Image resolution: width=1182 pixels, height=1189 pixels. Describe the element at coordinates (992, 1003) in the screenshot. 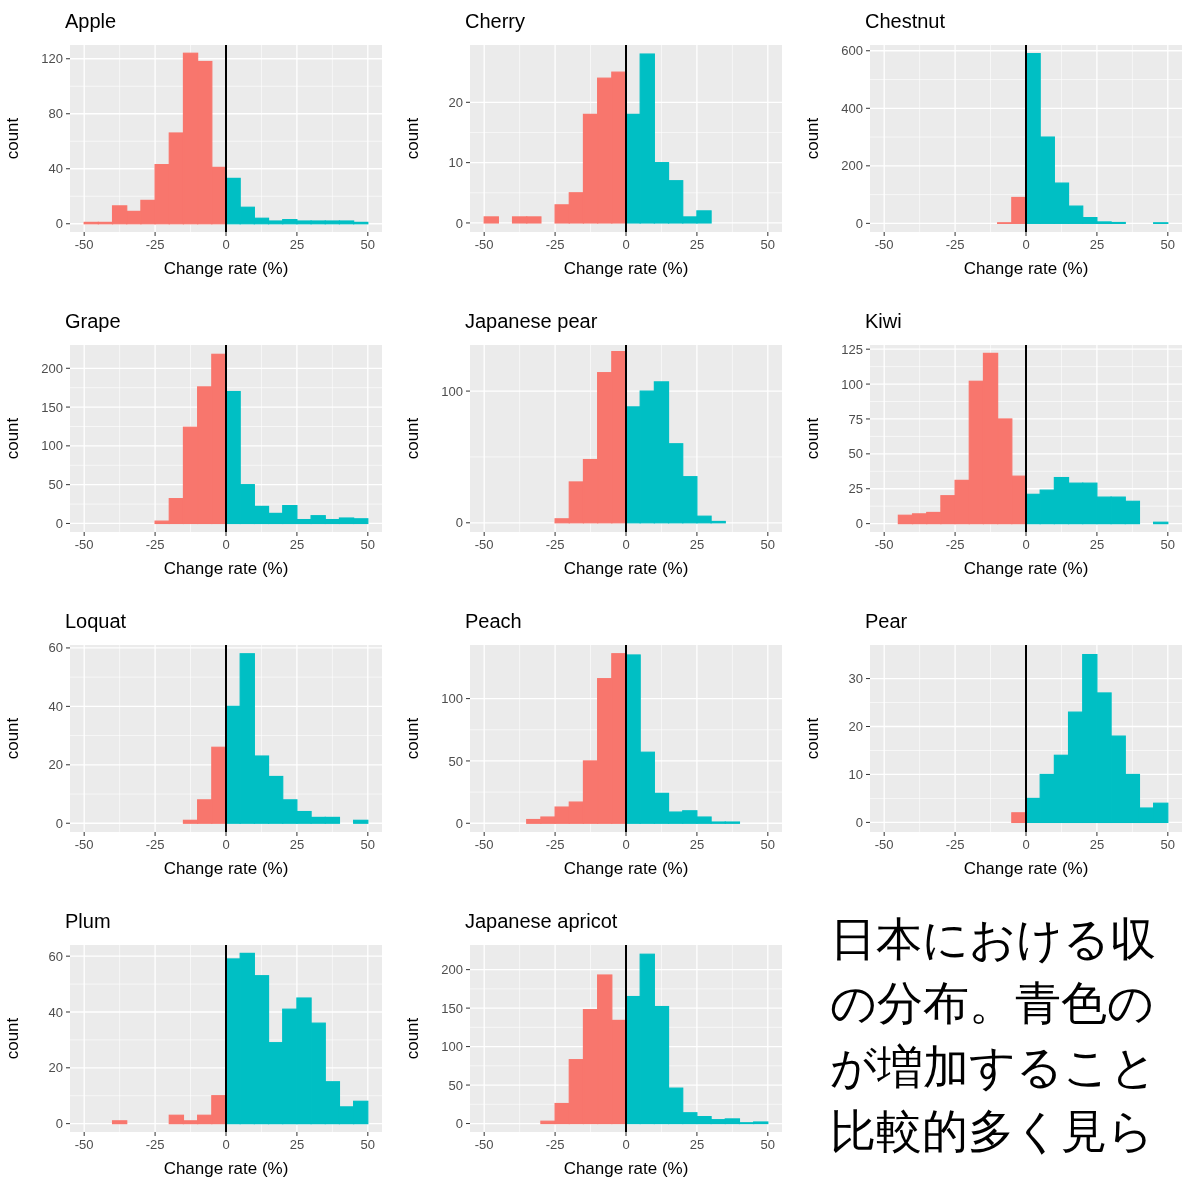

I see `text: の分布。青色の` at that location.